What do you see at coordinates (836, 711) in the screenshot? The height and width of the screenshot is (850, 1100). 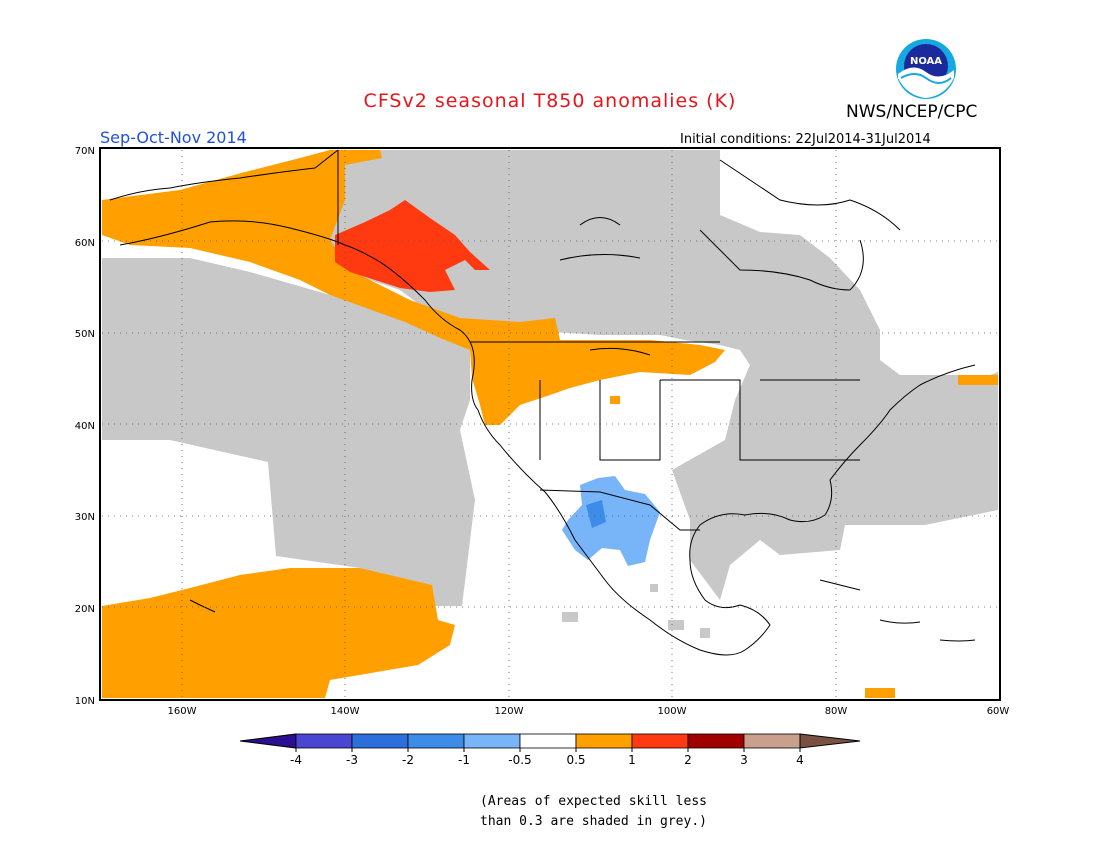 I see `lon-tick-label: 80W` at bounding box center [836, 711].